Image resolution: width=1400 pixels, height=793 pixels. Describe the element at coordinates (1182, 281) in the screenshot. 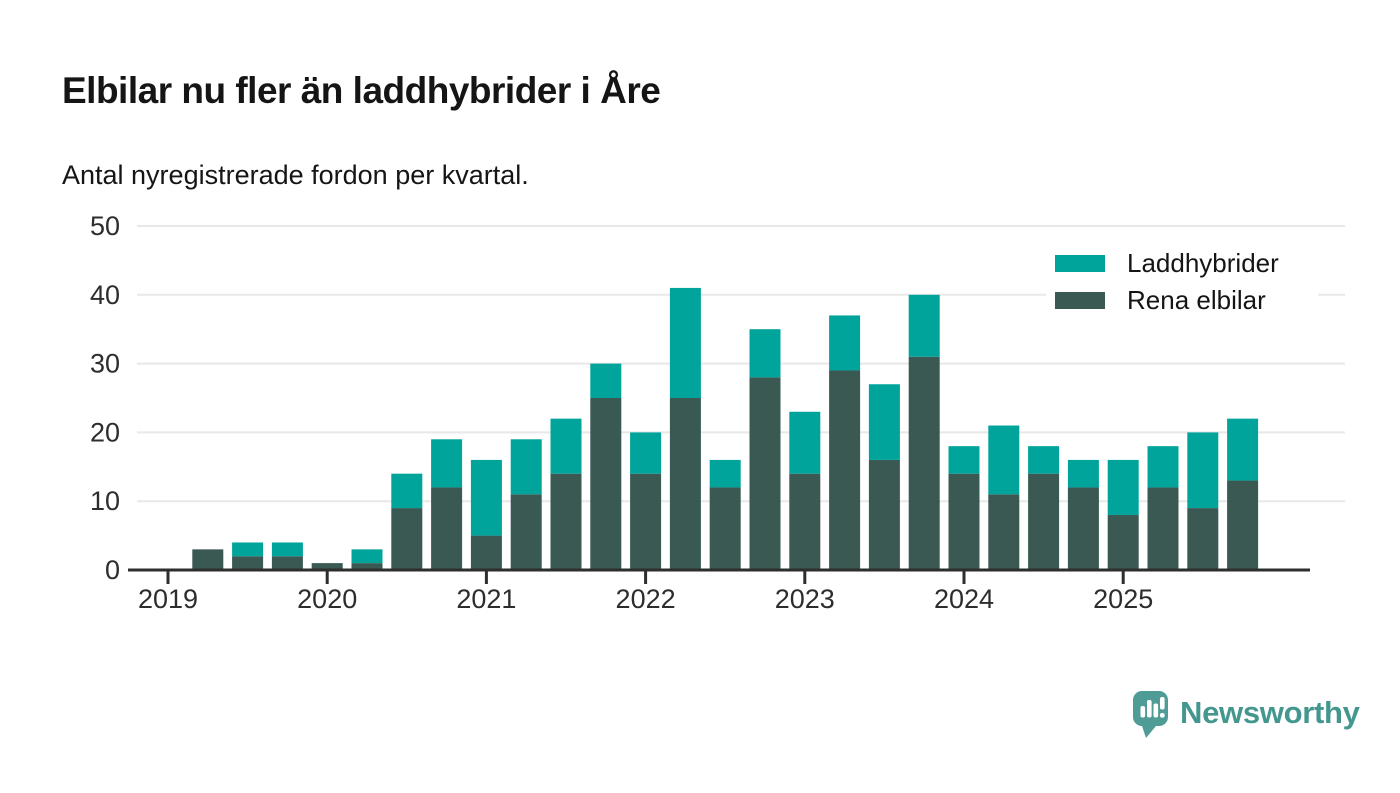

I see `legend: Laddhybrider Rena elbilar` at that location.